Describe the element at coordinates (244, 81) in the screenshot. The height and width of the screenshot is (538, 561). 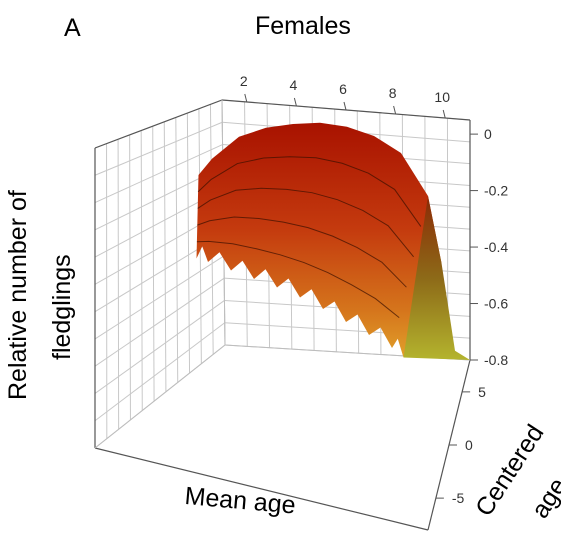
I see `x-tick-label: 2` at that location.